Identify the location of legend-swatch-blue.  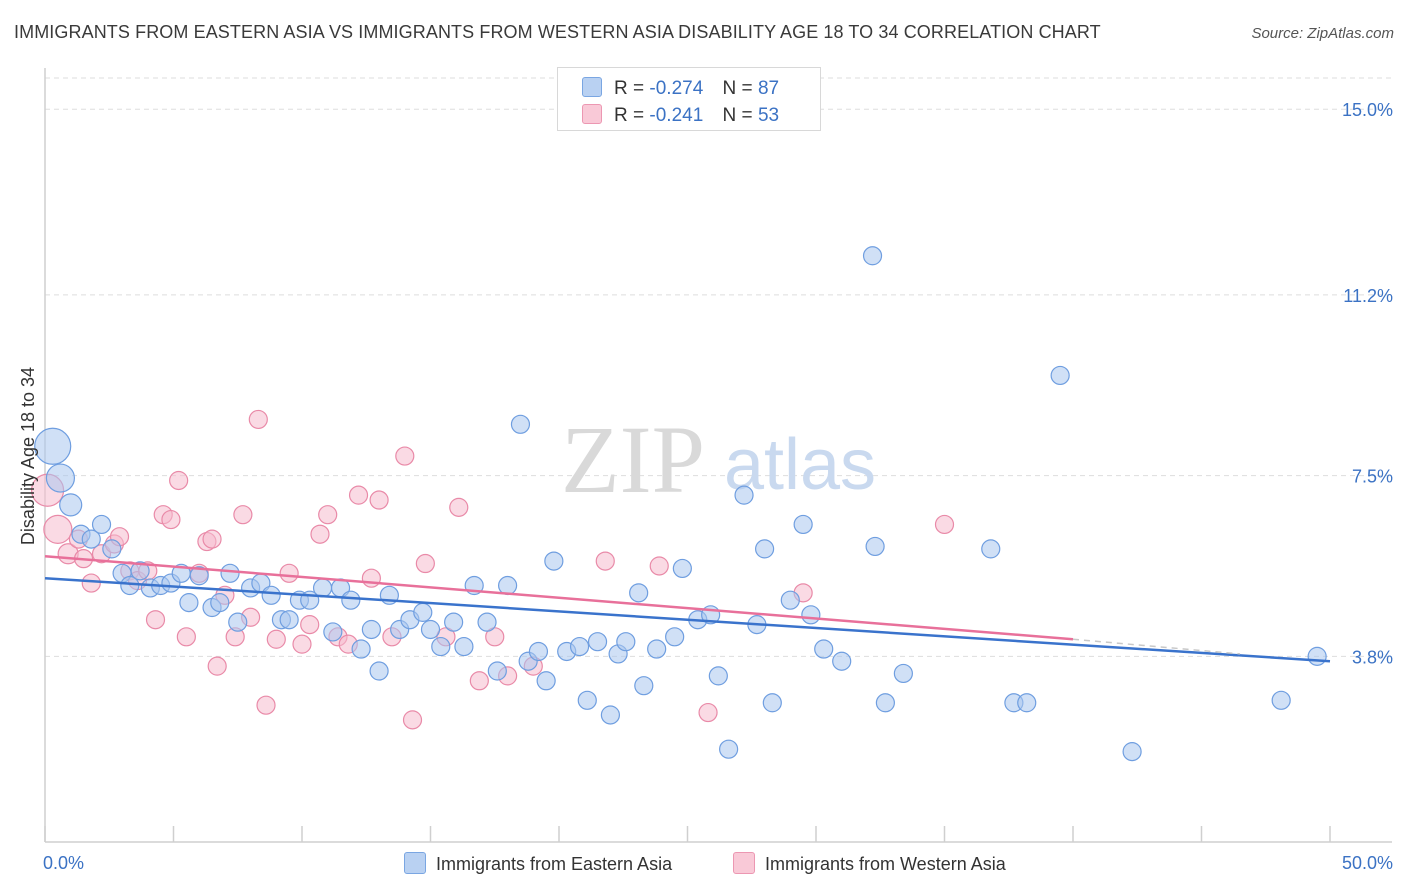
(592, 87).